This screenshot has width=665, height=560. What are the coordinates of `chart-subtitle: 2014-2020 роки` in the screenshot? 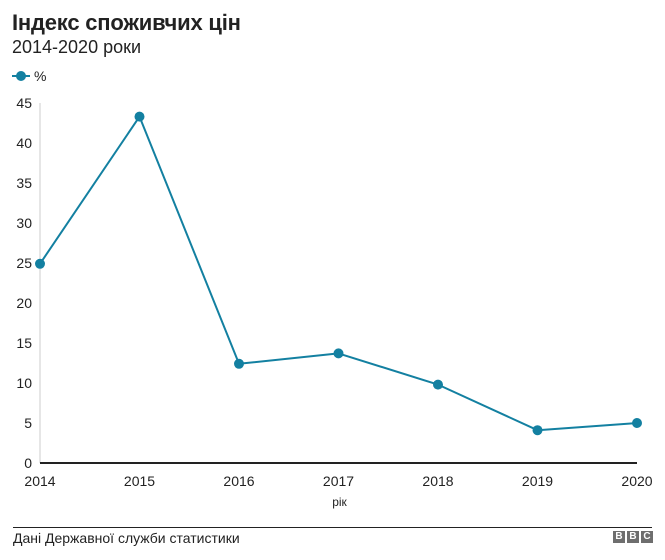 It's located at (77, 47).